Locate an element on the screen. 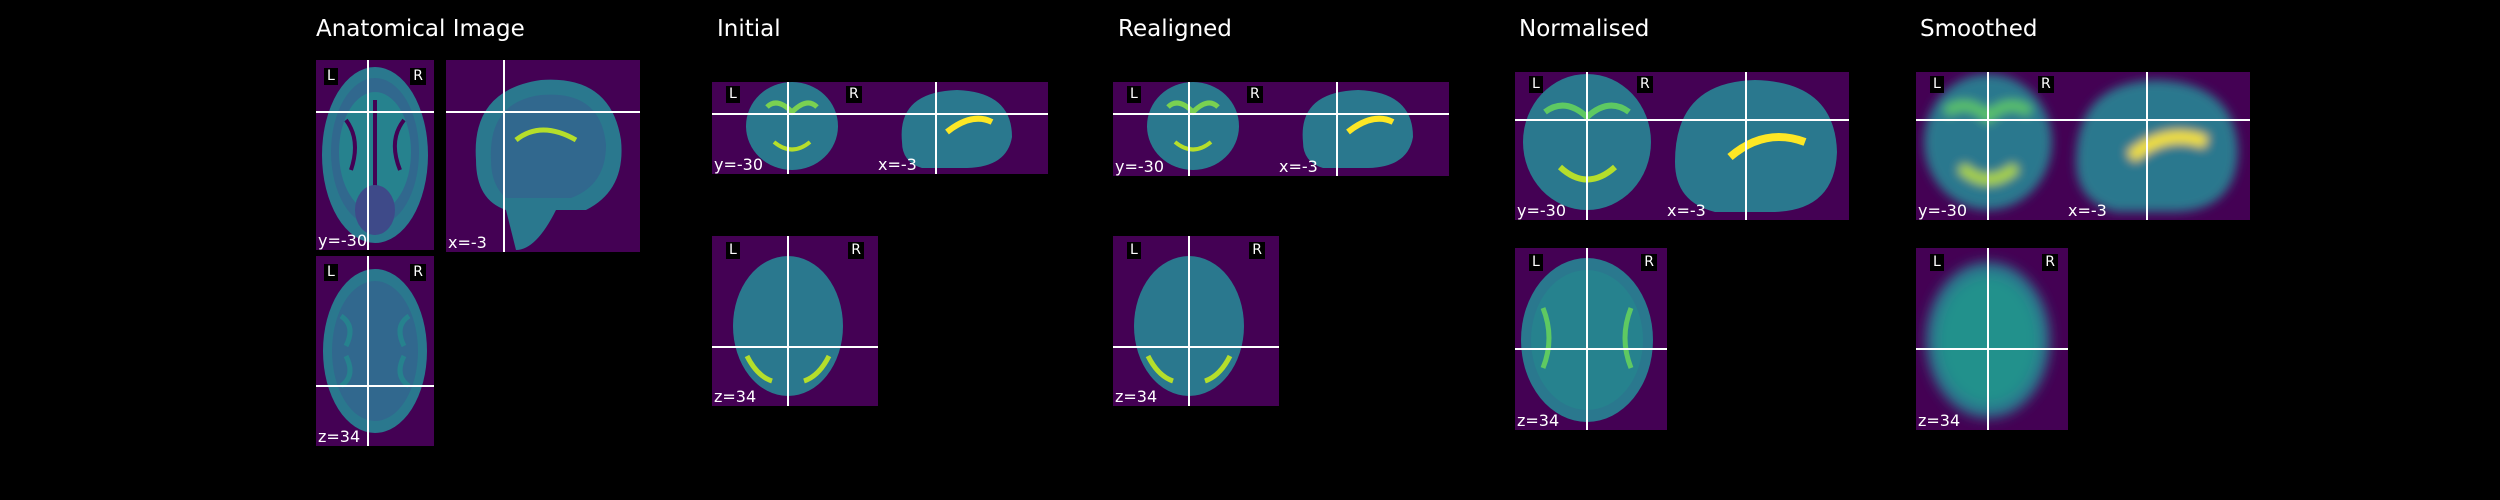 The height and width of the screenshot is (500, 2500). initial-top-view: L R y=-30 x=-3 is located at coordinates (880, 128).